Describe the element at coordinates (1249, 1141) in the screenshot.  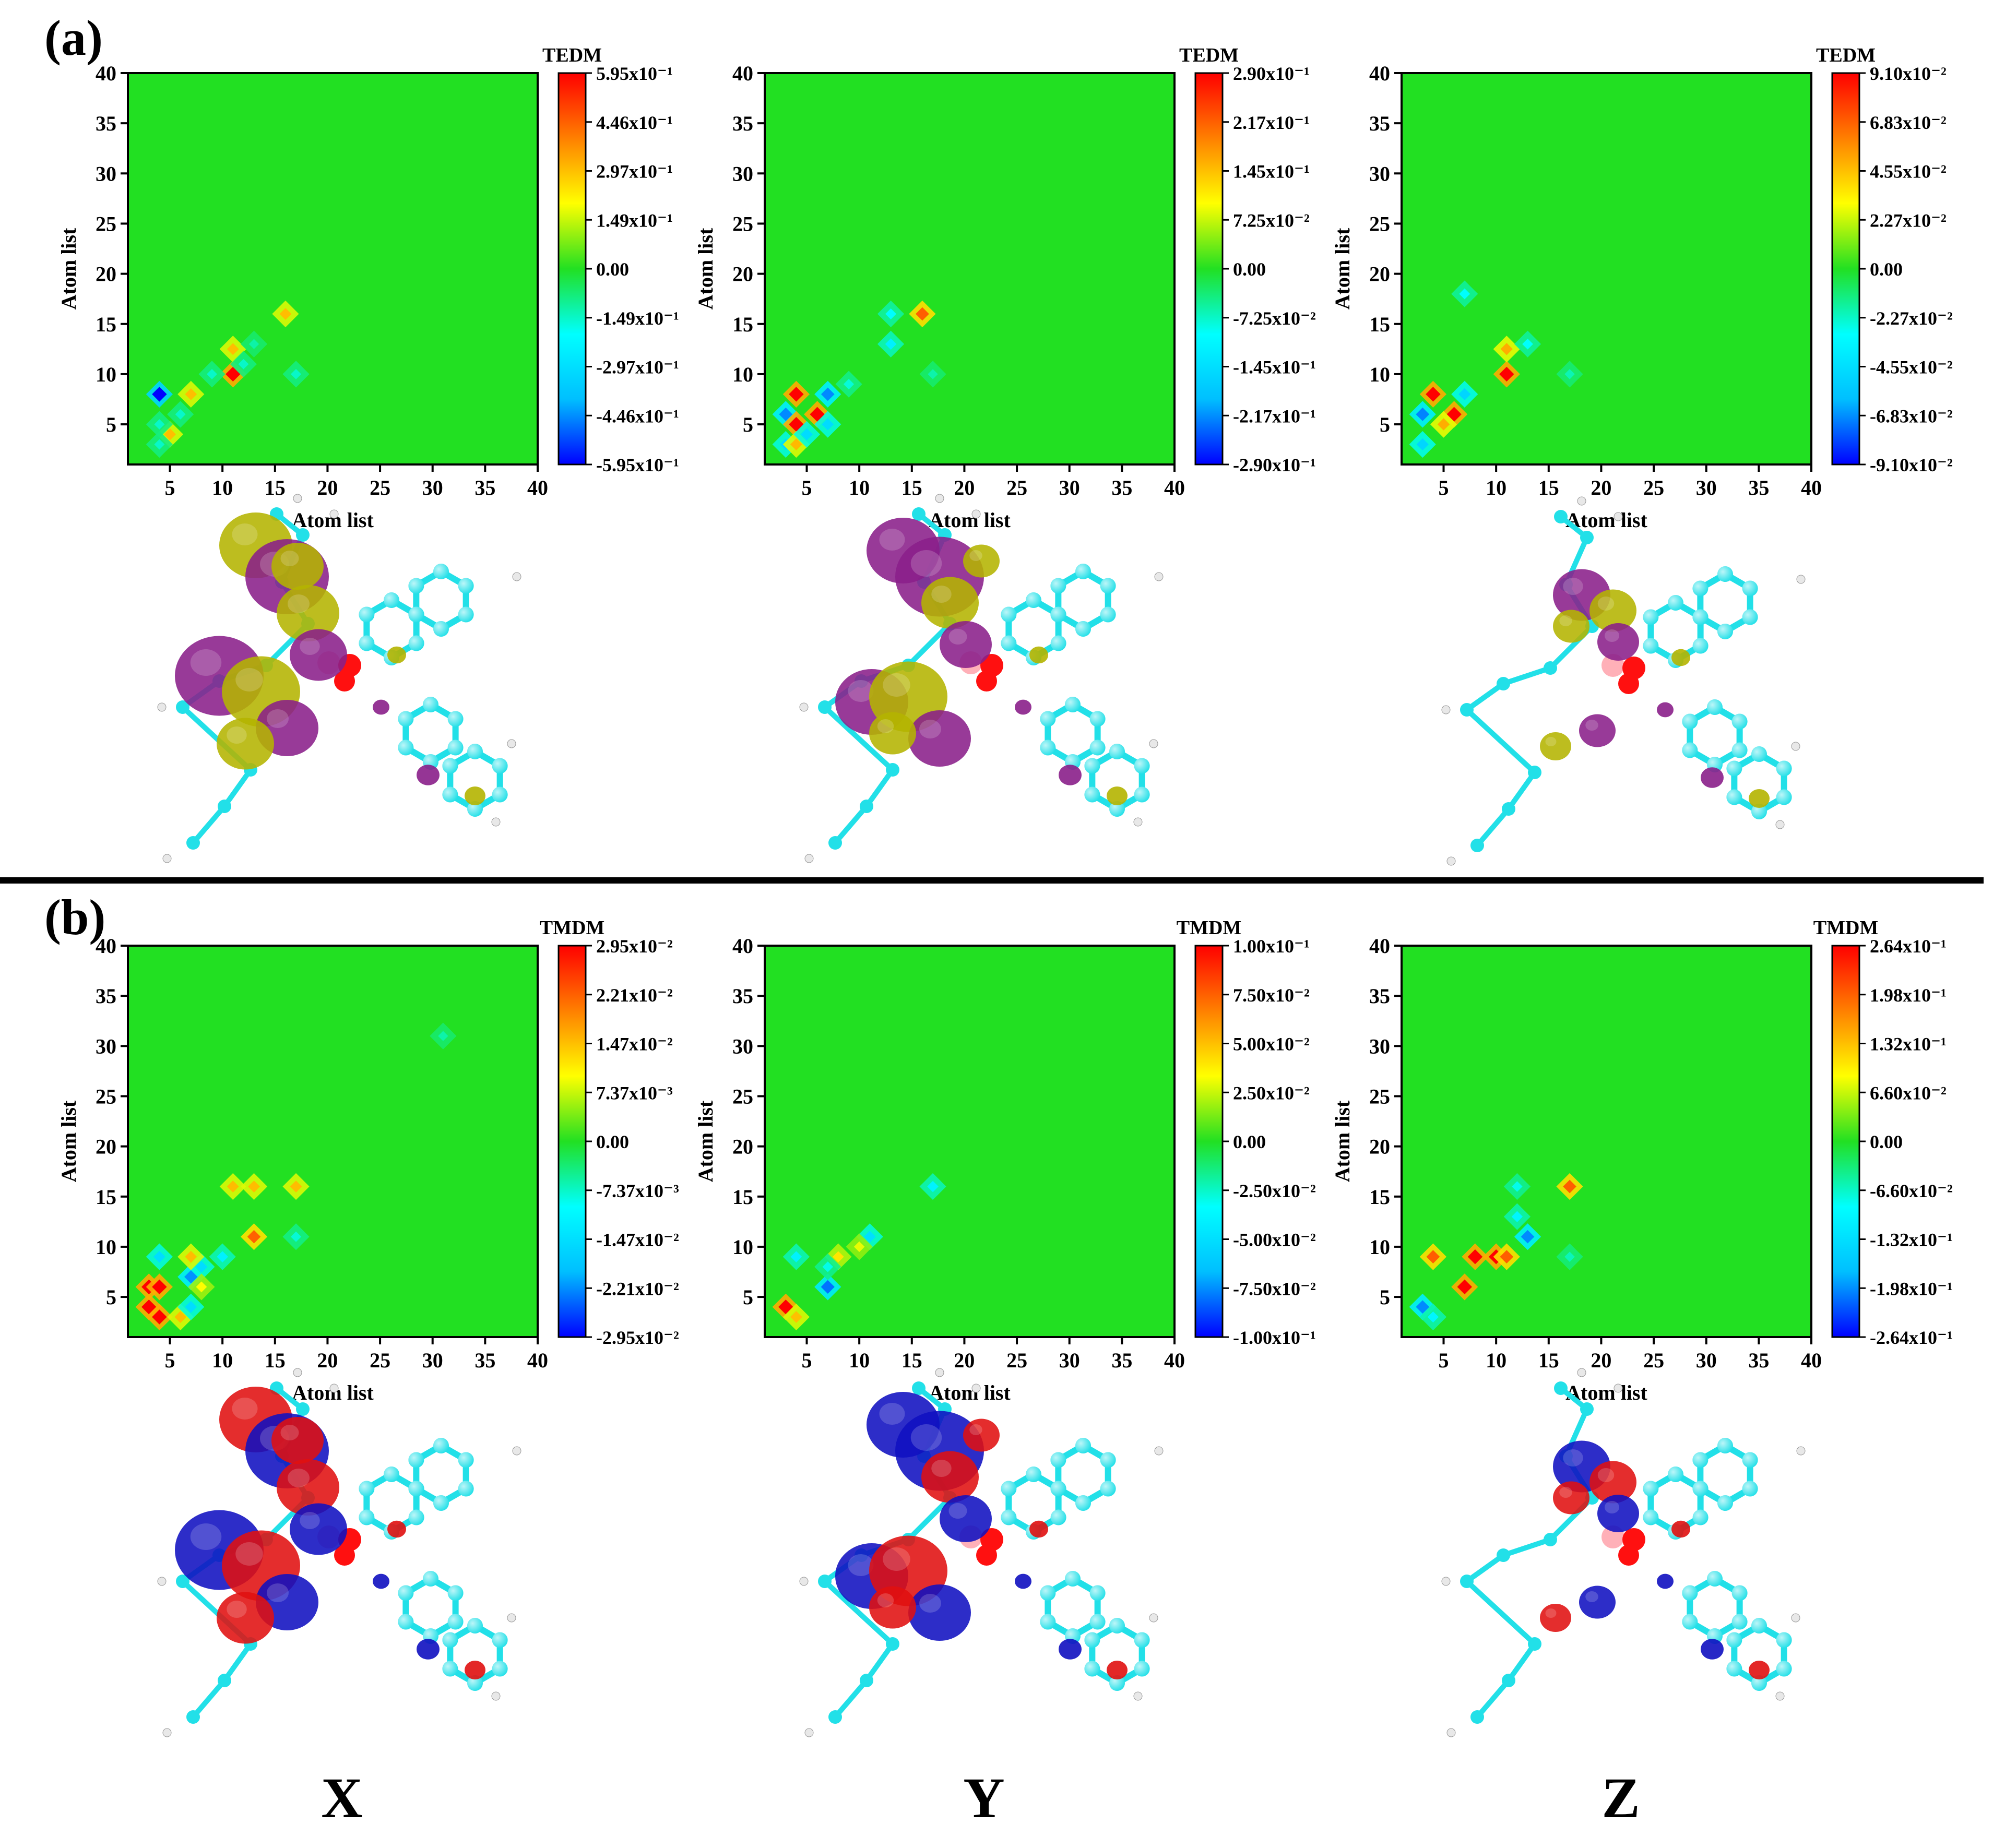
I see `colorbar-tick-label: 0.00` at that location.